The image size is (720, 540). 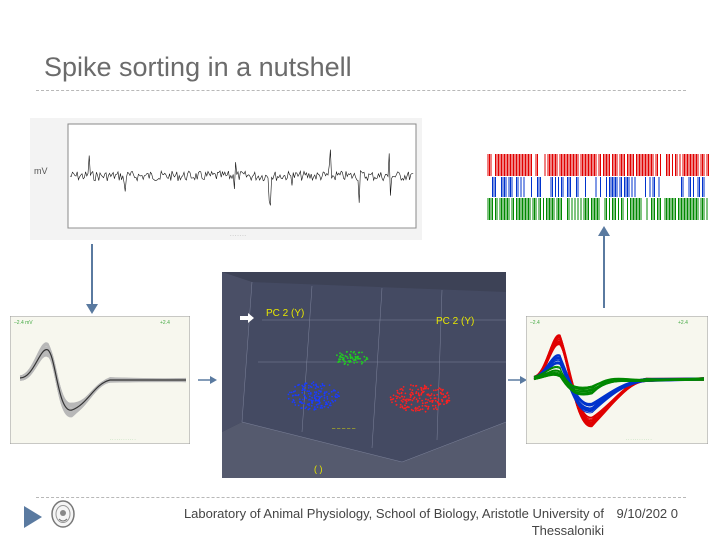 I want to click on pca-axis-label-right: PC 2 (Y), so click(x=455, y=321).